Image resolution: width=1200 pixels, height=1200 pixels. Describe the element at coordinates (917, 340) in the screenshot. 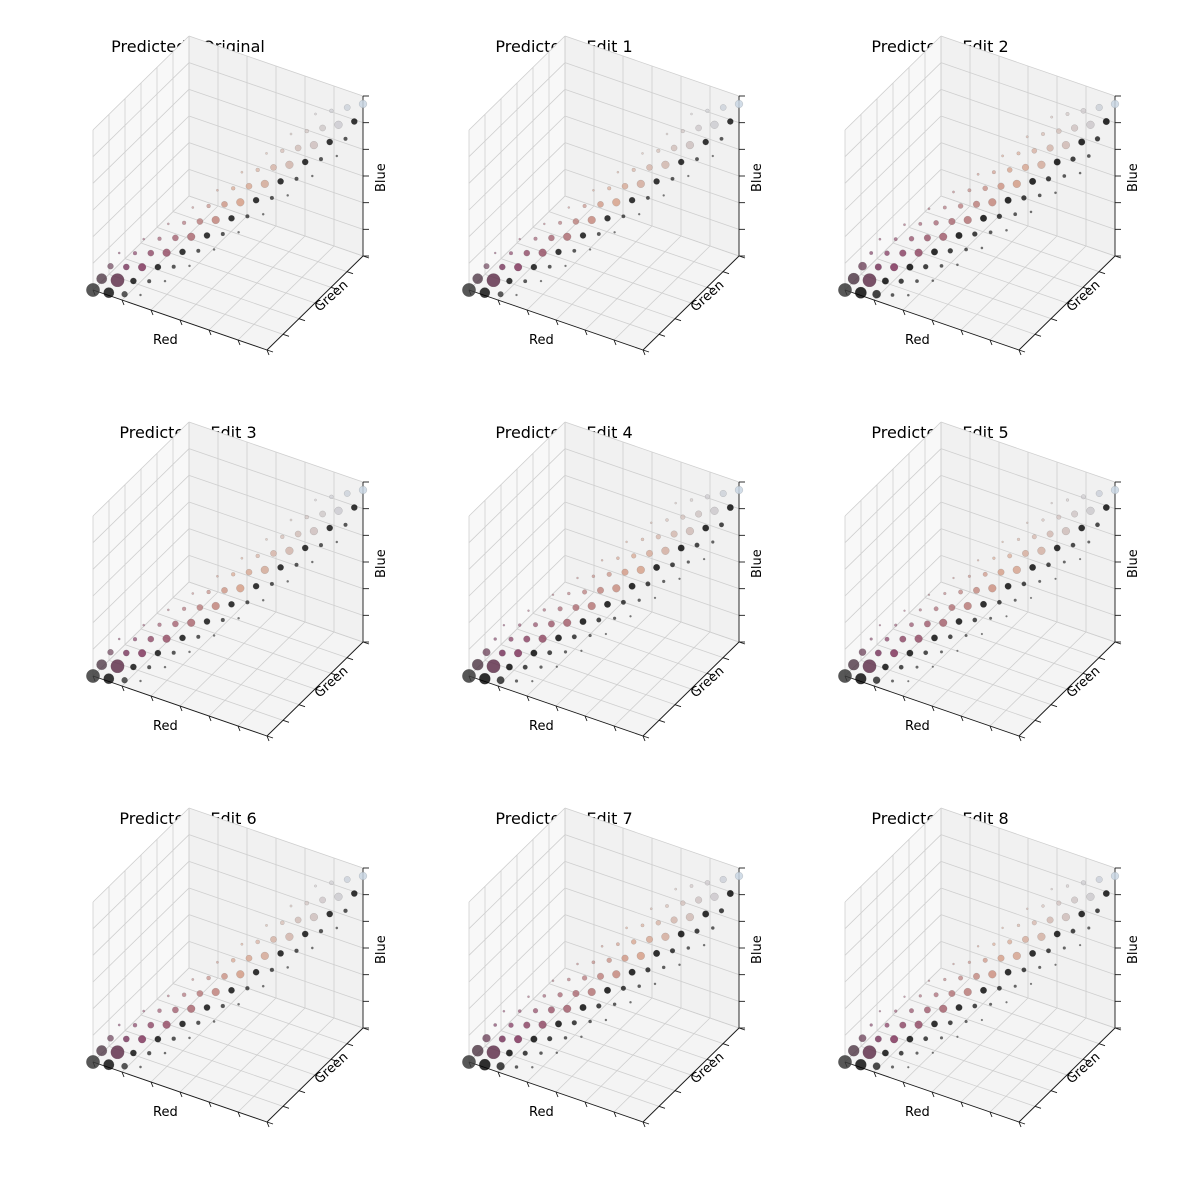

I see `x-axis-label: Red` at that location.